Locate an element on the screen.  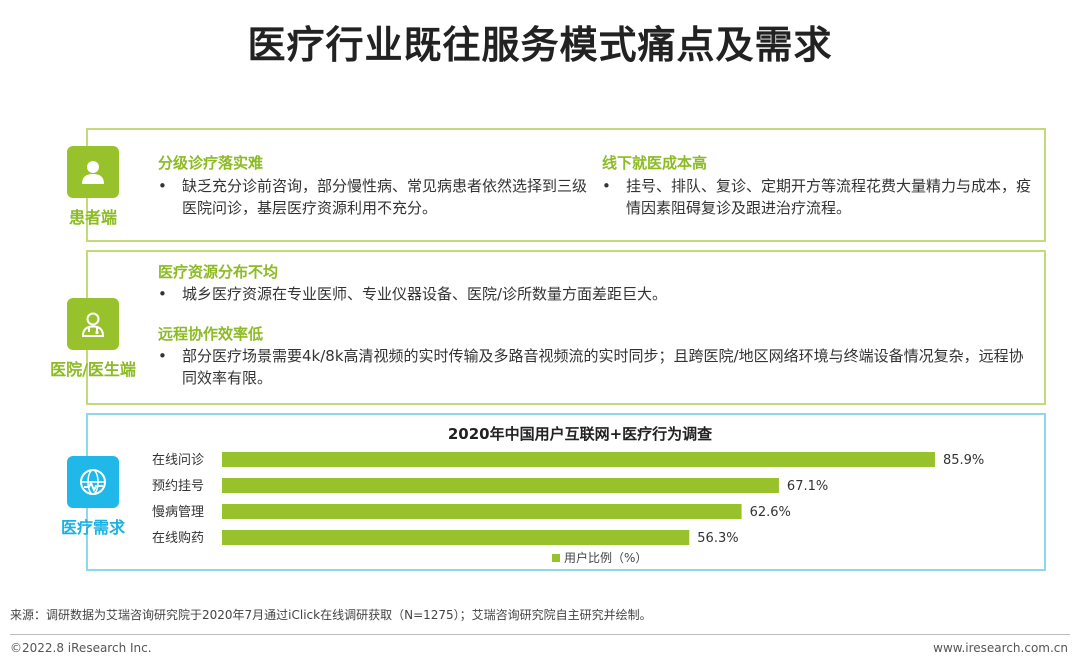
globe-network-icon is located at coordinates (93, 482).